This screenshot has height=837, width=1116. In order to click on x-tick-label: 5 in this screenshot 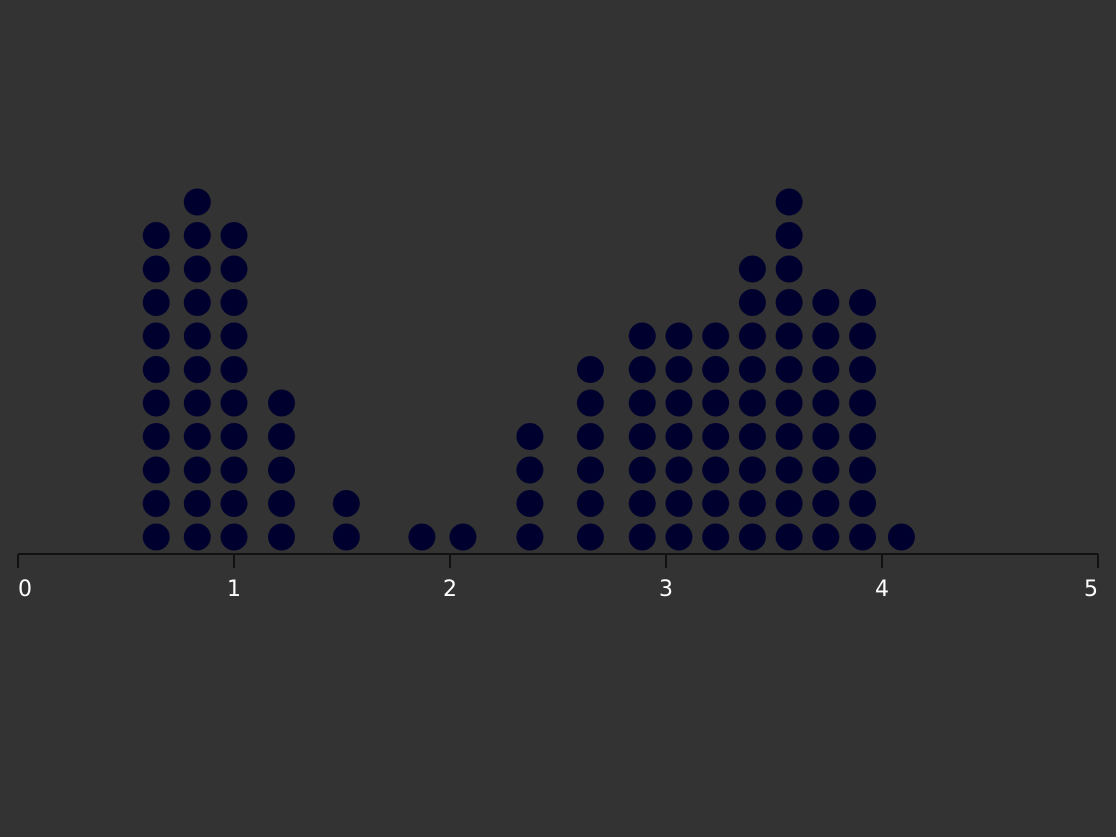, I will do `click(1091, 589)`.